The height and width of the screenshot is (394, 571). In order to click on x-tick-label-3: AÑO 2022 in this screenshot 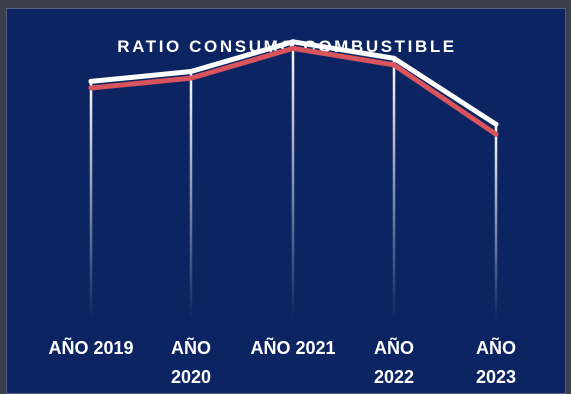, I will do `click(394, 363)`.